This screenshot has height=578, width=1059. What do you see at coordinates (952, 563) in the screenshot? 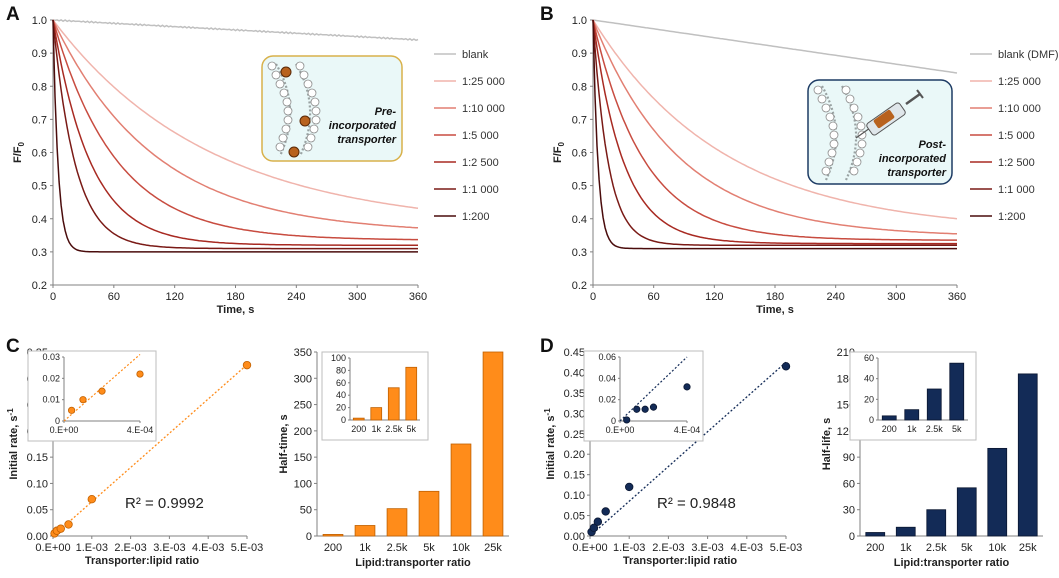
I see `chart-d-x-axis-title: Lipid:transporter ratio` at bounding box center [952, 563].